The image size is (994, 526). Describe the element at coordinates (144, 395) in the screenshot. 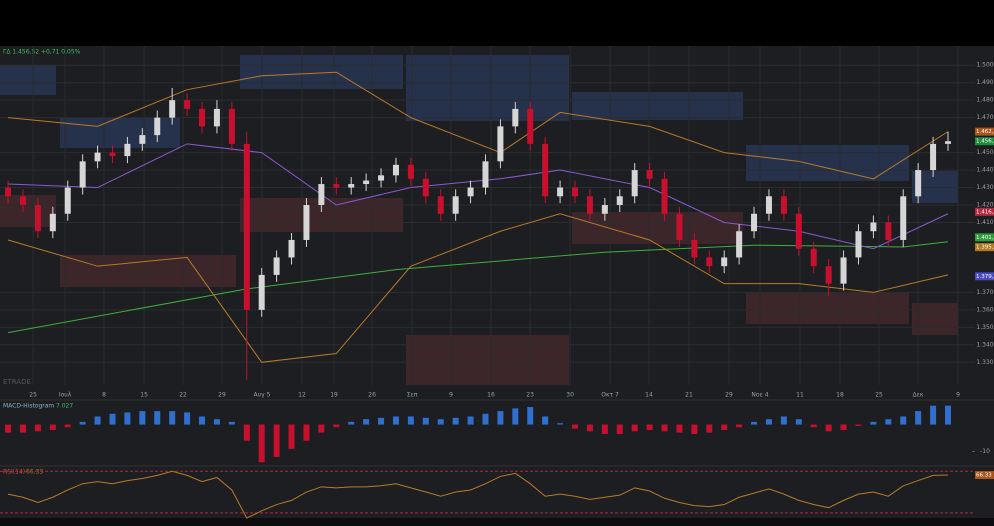

I see `x-tick-label: 15` at that location.